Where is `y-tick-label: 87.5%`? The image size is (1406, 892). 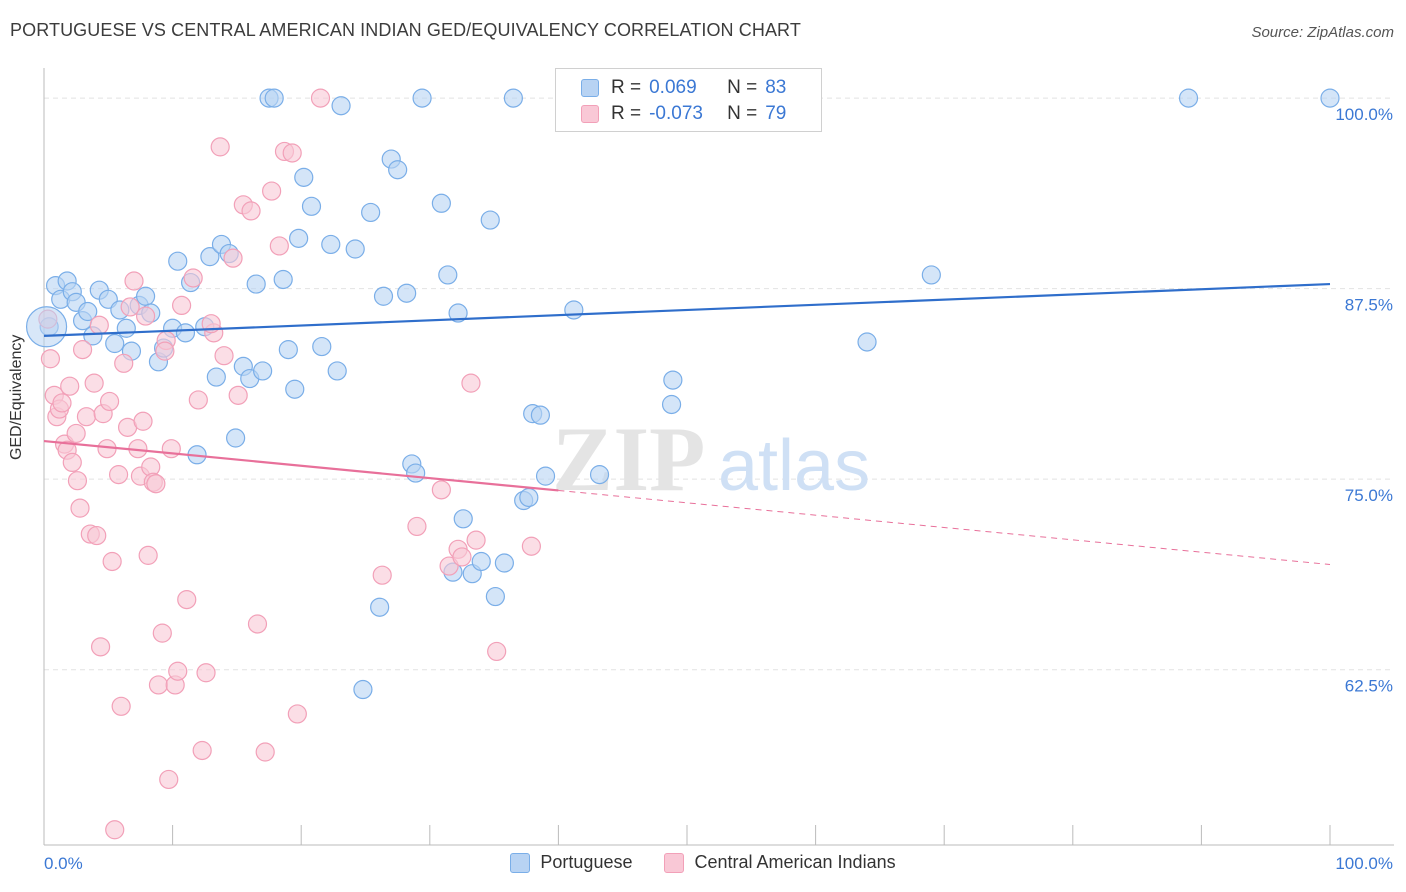 y-tick-label: 87.5% is located at coordinates (1369, 305).